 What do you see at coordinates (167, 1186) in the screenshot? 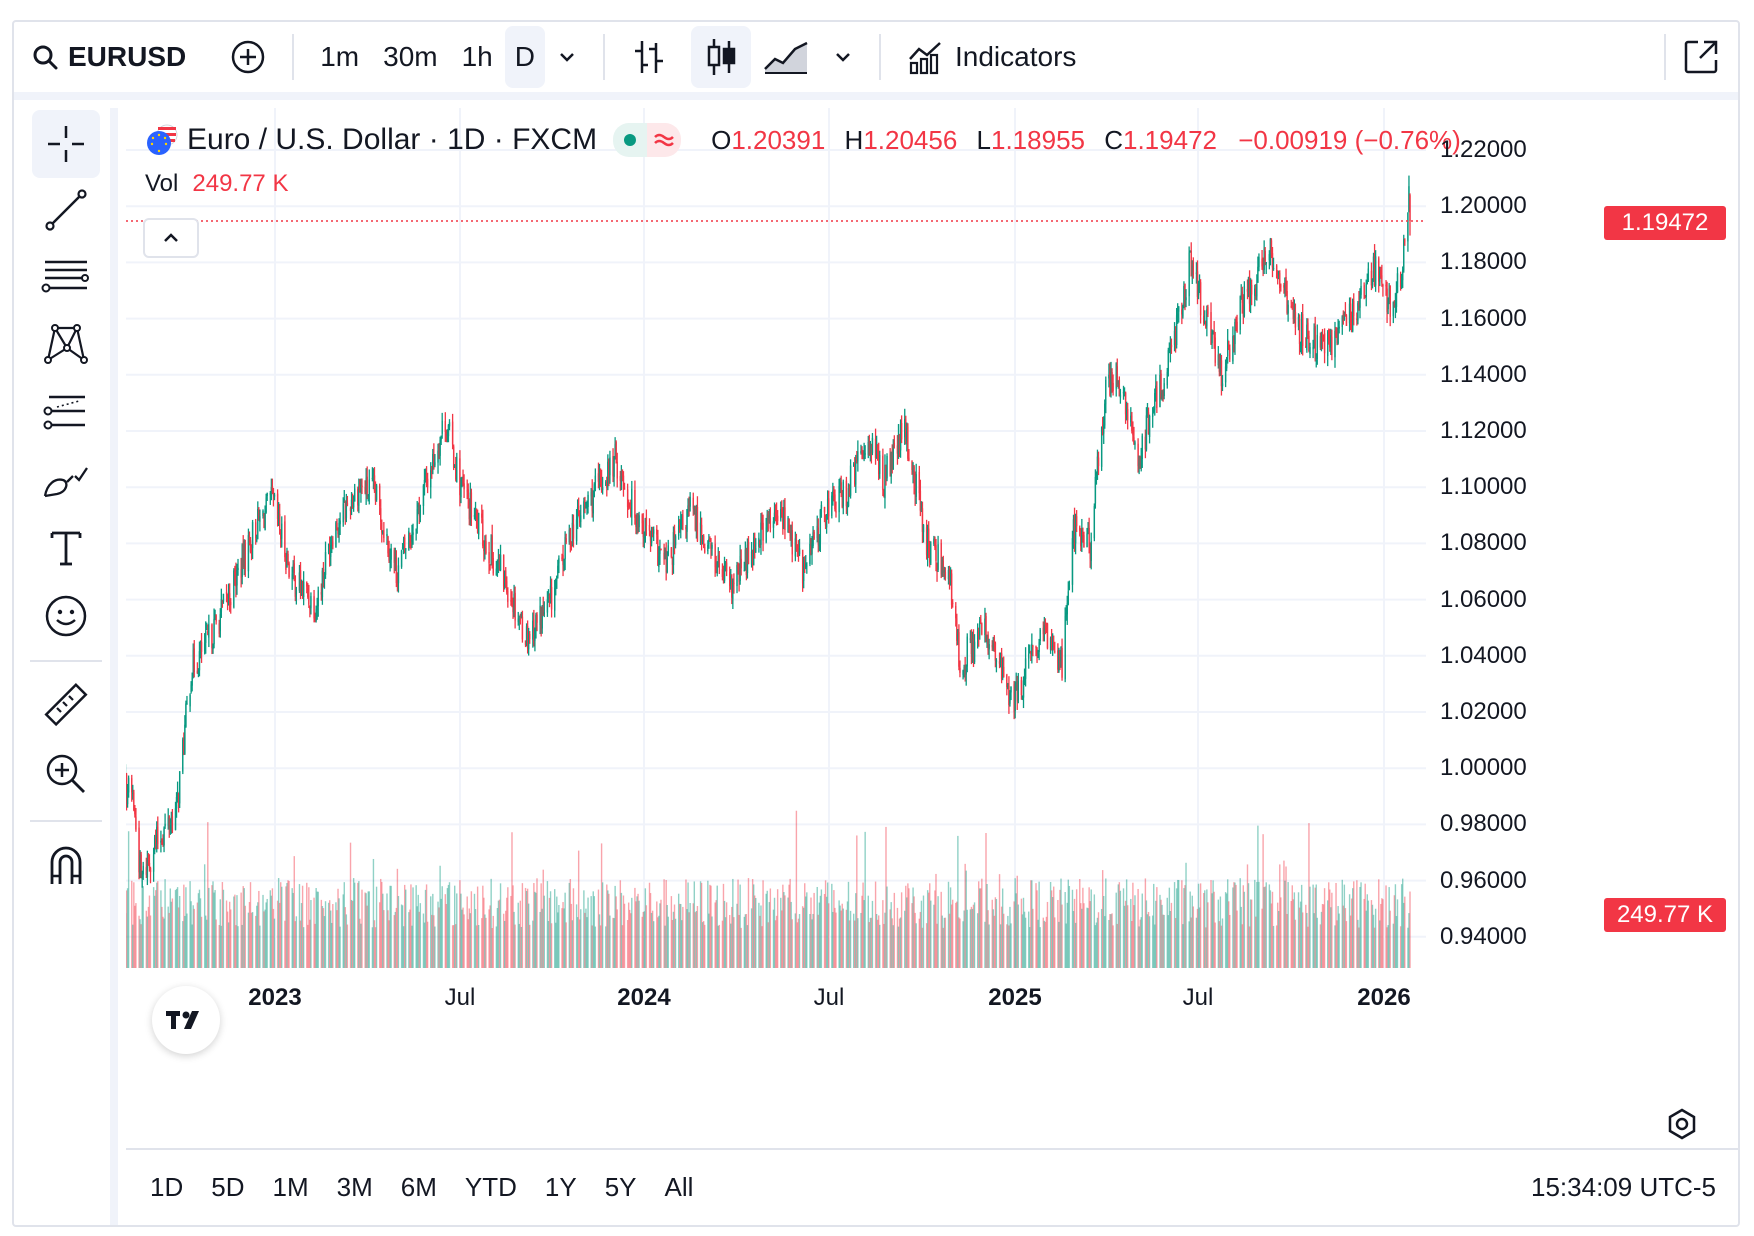
I see `range-1d: 1D` at bounding box center [167, 1186].